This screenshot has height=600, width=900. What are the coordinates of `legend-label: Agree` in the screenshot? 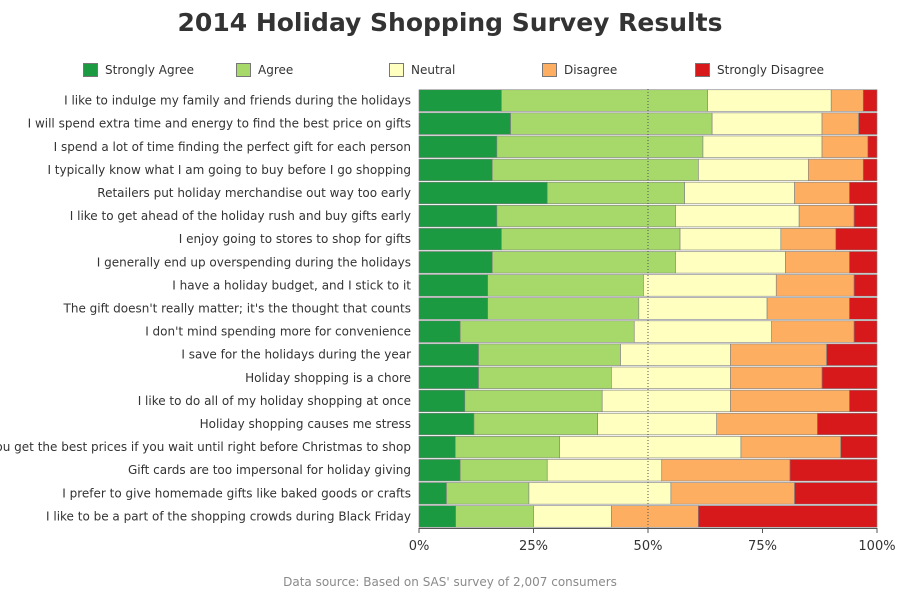 It's located at (276, 70).